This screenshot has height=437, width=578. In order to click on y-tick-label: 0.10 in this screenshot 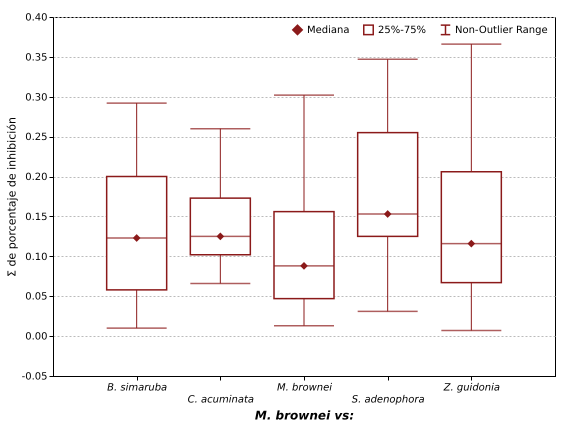, I will do `click(36, 257)`.